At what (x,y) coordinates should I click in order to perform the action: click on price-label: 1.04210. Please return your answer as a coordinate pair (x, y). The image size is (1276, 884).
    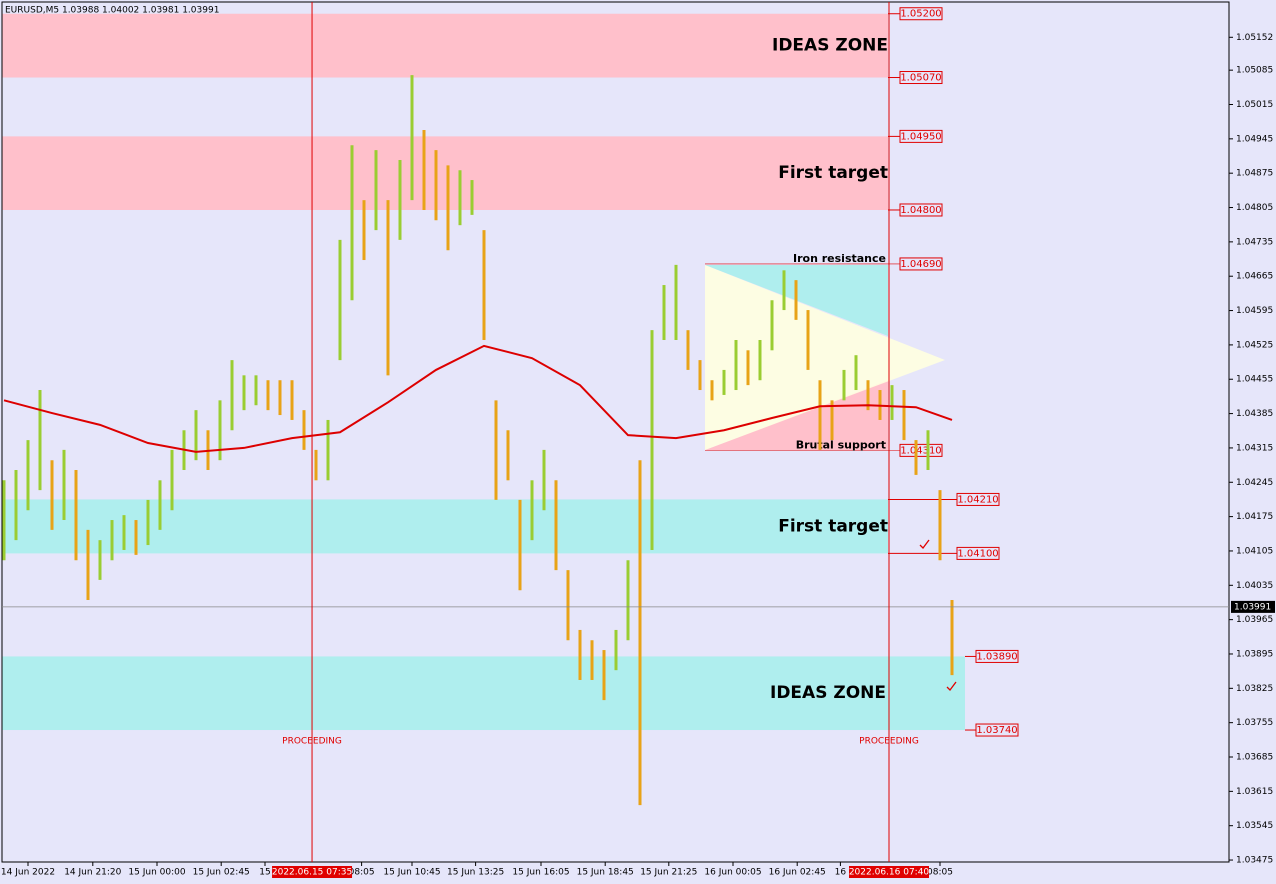
    Looking at the image, I should click on (977, 499).